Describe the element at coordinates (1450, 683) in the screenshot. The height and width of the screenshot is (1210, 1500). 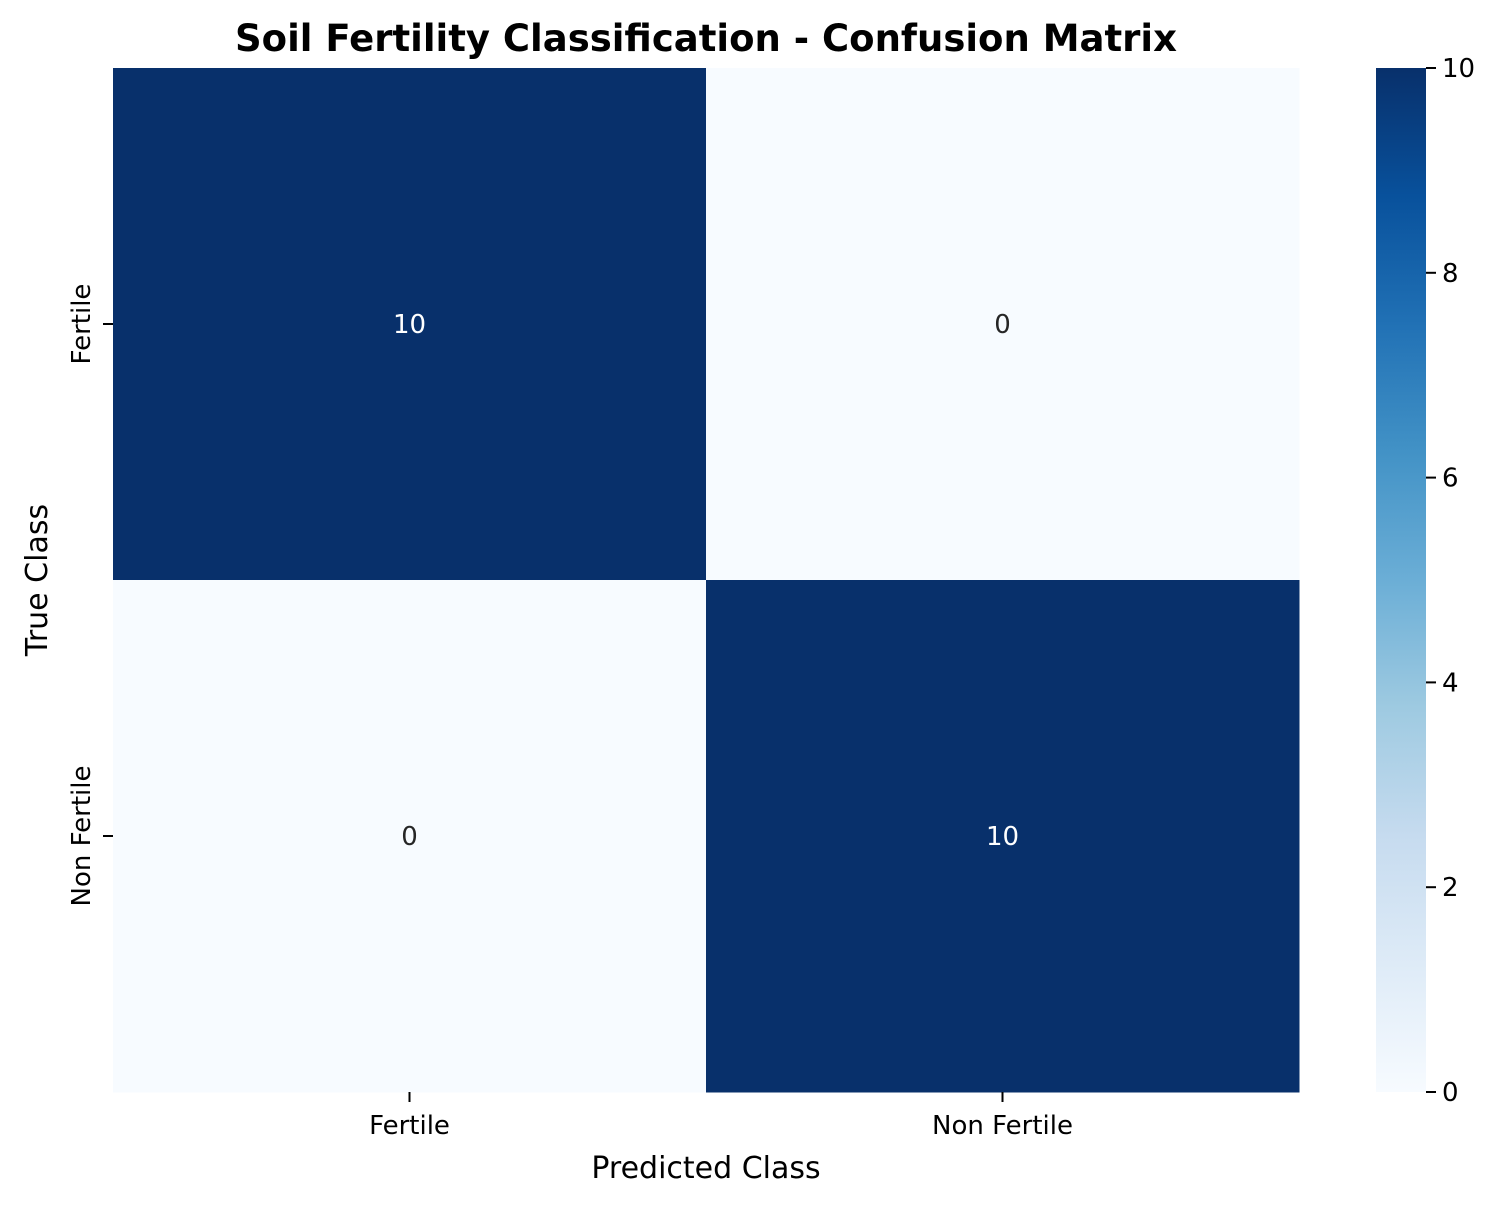
I see `colorbar-tick-label: 4` at that location.